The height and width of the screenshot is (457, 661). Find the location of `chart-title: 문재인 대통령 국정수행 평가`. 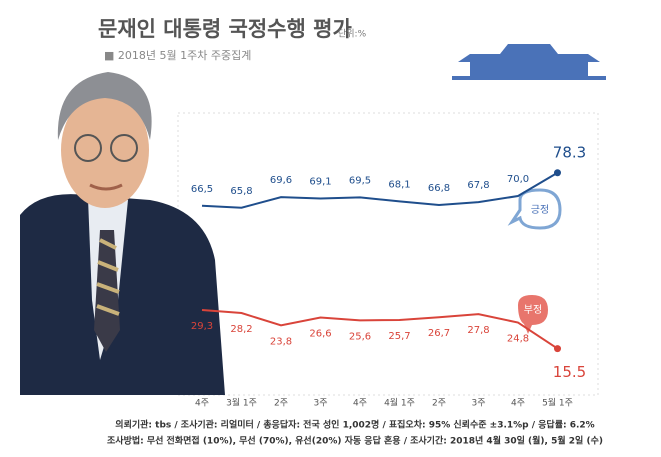

chart-title: 문재인 대통령 국정수행 평가 is located at coordinates (225, 29).